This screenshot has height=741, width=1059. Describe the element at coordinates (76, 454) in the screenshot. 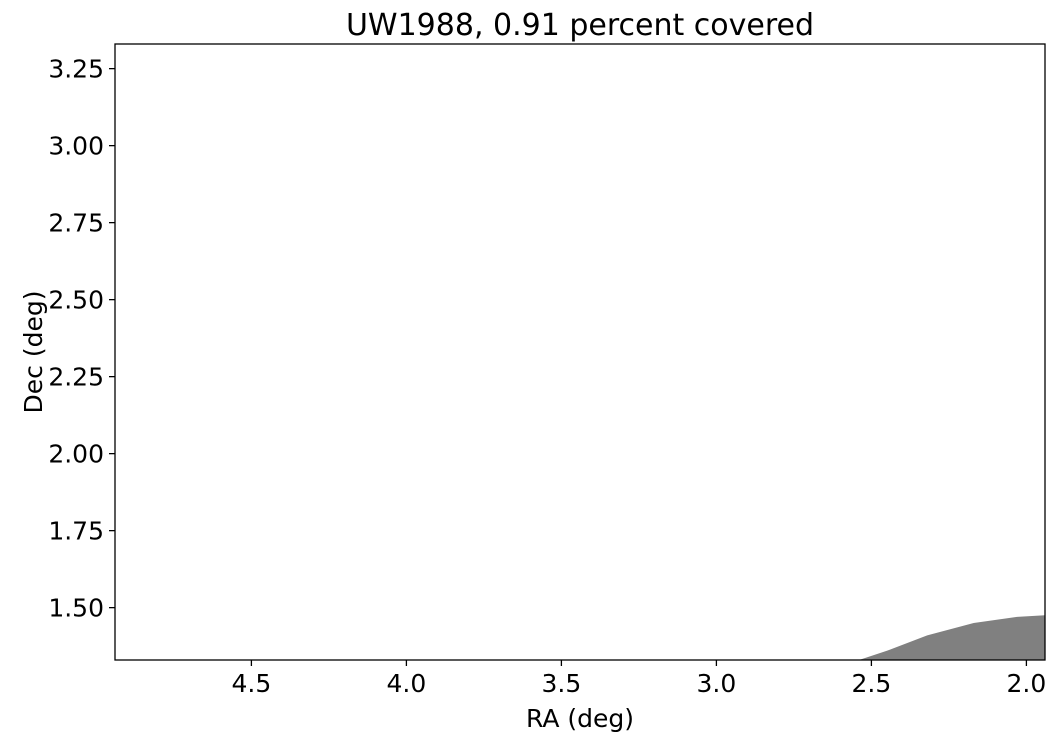

I see `y-tick-label: 2.00` at that location.